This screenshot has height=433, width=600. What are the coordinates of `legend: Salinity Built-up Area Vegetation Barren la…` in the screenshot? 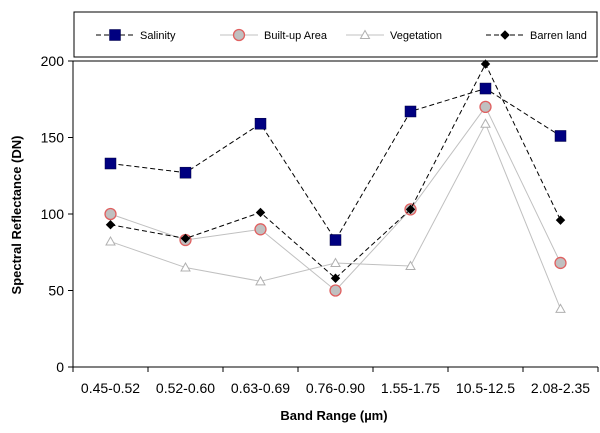 It's located at (335, 34).